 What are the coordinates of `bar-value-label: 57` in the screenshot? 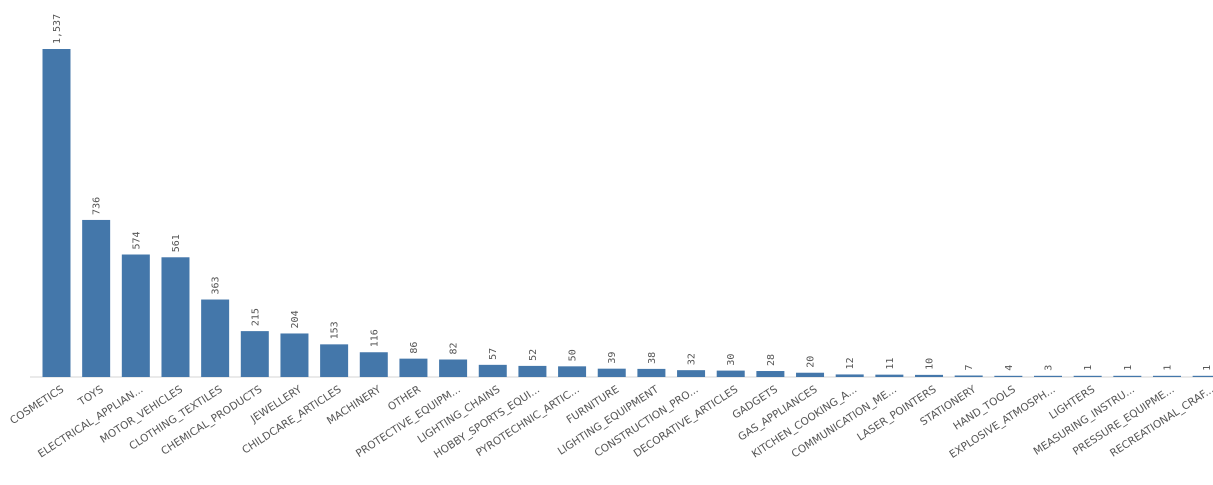 It's located at (493, 354).